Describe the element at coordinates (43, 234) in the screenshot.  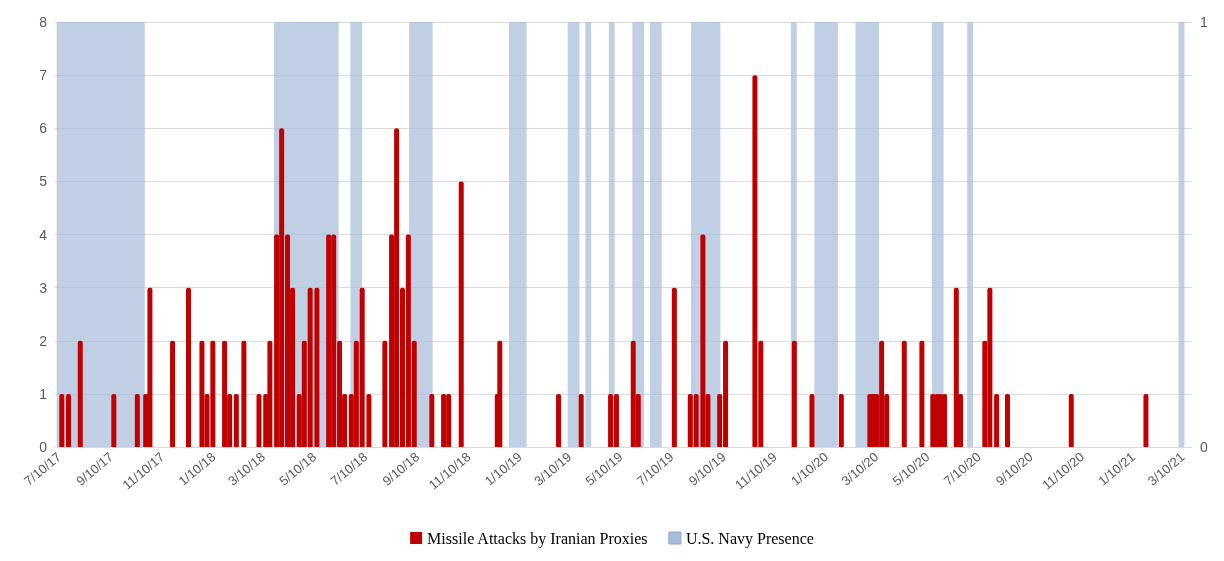
I see `y-tick-label: 4` at that location.